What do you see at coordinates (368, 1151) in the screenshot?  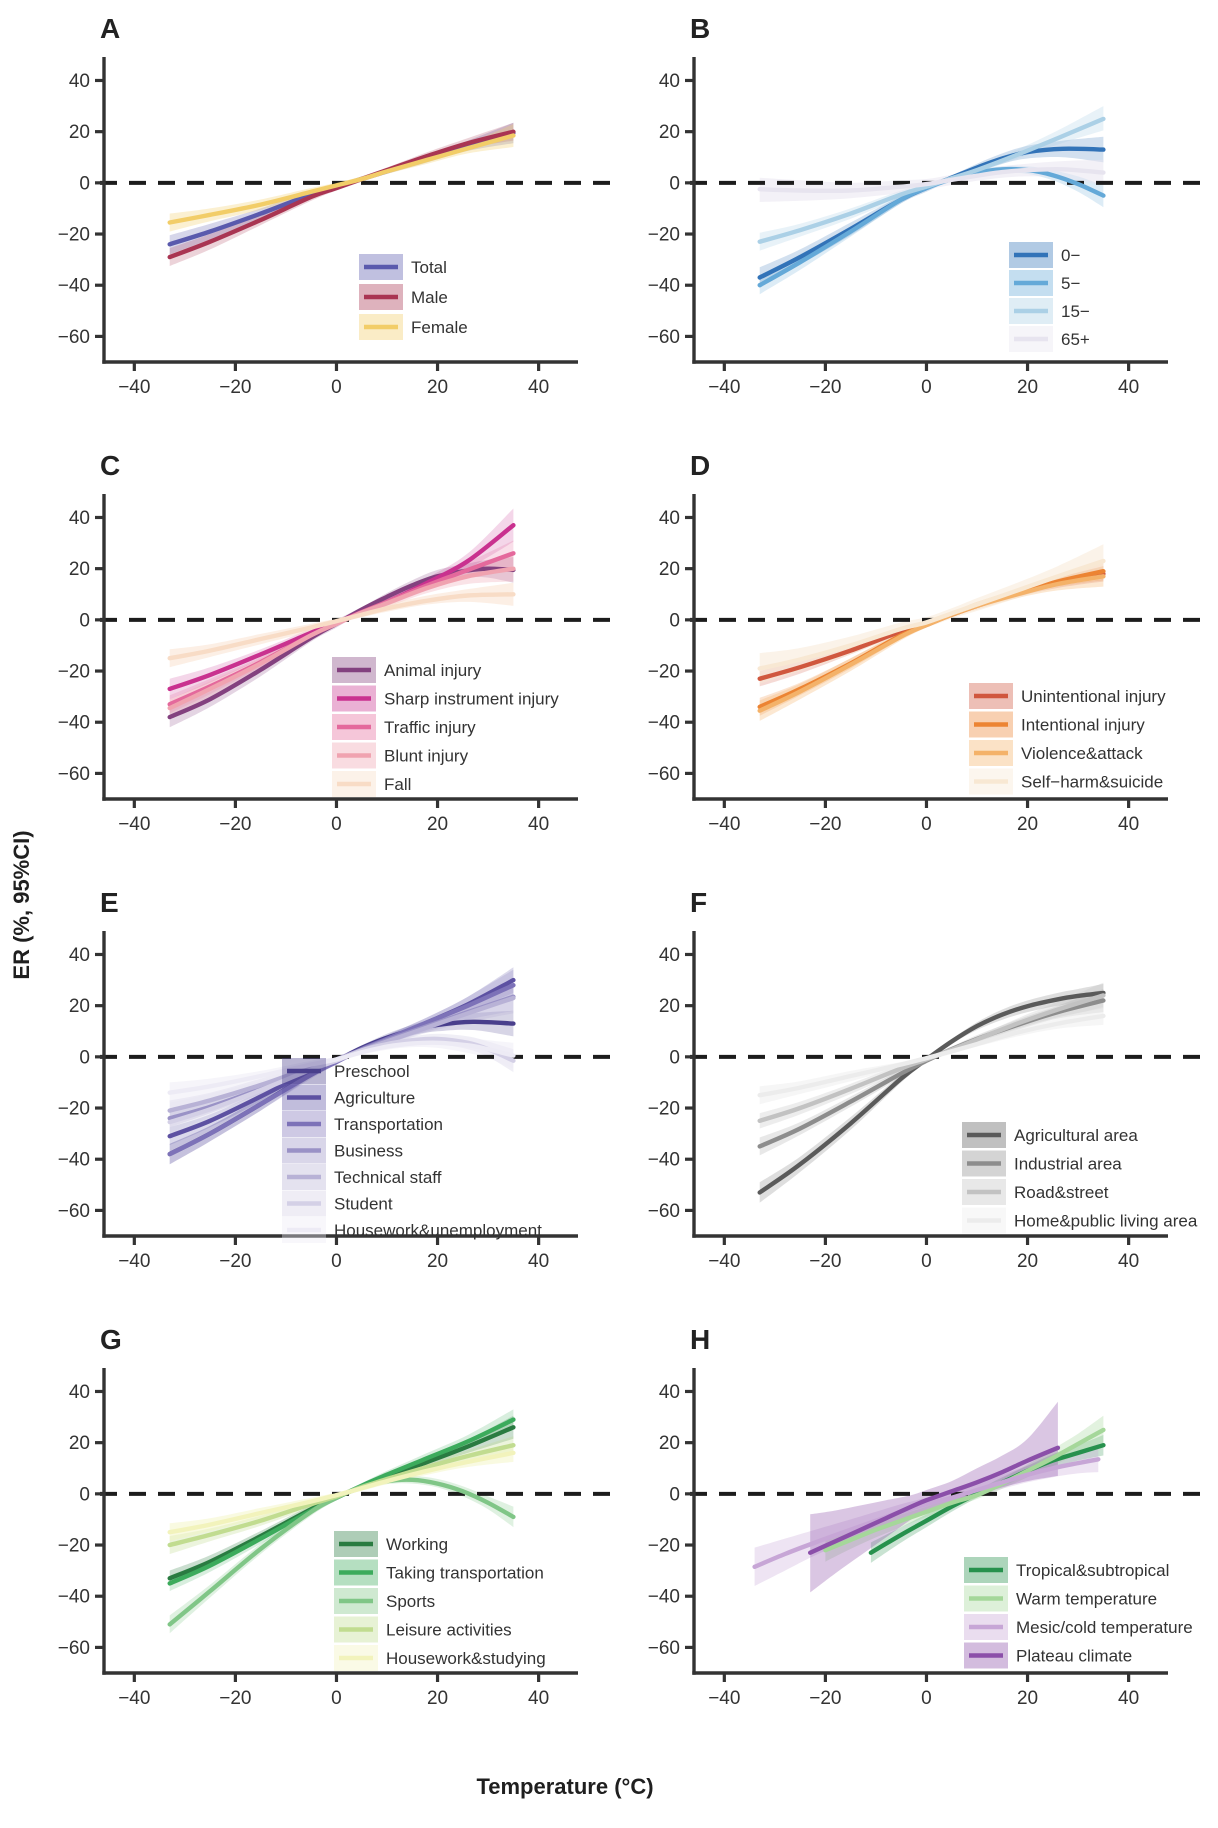 I see `legend-label: Business` at bounding box center [368, 1151].